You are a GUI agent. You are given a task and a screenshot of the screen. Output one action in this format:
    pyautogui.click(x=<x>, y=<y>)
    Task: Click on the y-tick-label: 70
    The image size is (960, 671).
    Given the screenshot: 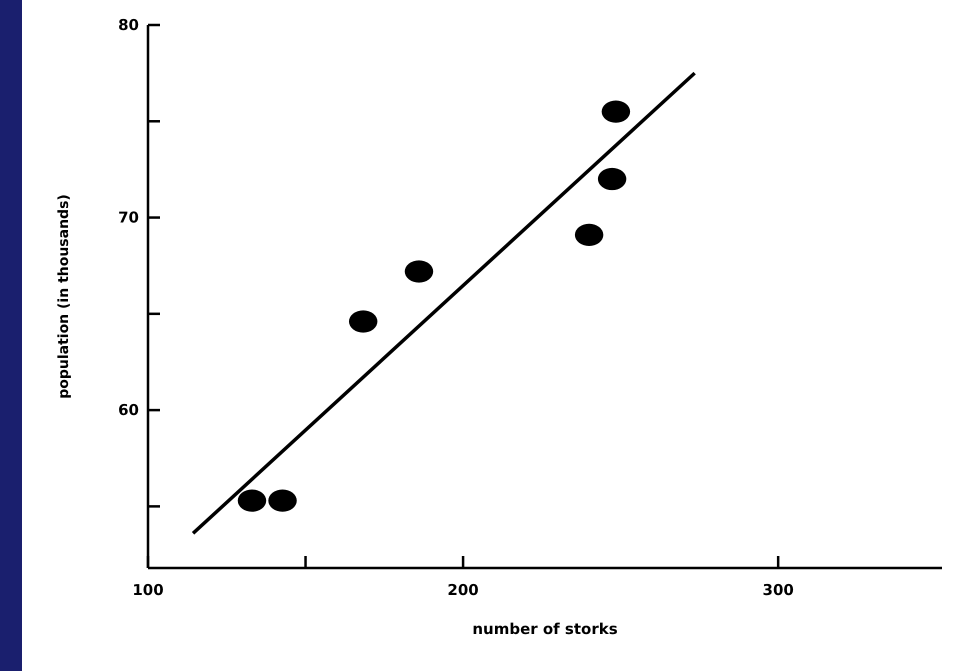 What is the action you would take?
    pyautogui.click(x=128, y=217)
    